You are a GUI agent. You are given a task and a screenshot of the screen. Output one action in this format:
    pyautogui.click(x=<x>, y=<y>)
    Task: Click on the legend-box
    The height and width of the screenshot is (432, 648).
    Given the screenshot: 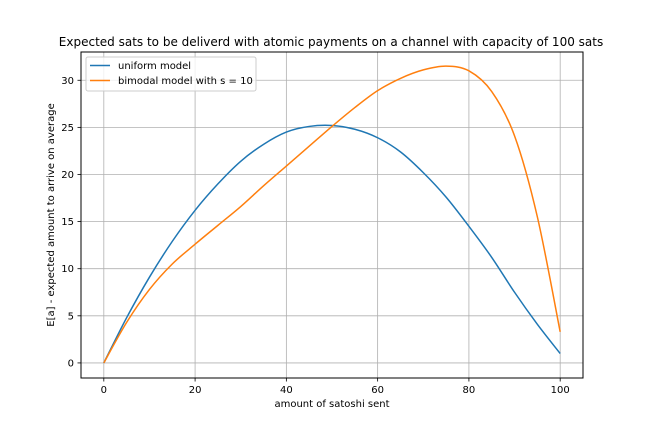 What is the action you would take?
    pyautogui.click(x=171, y=74)
    